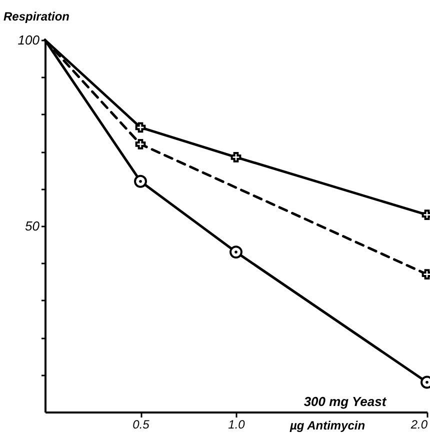  Describe the element at coordinates (419, 425) in the screenshot. I see `x-tick-label: 2.0` at that location.